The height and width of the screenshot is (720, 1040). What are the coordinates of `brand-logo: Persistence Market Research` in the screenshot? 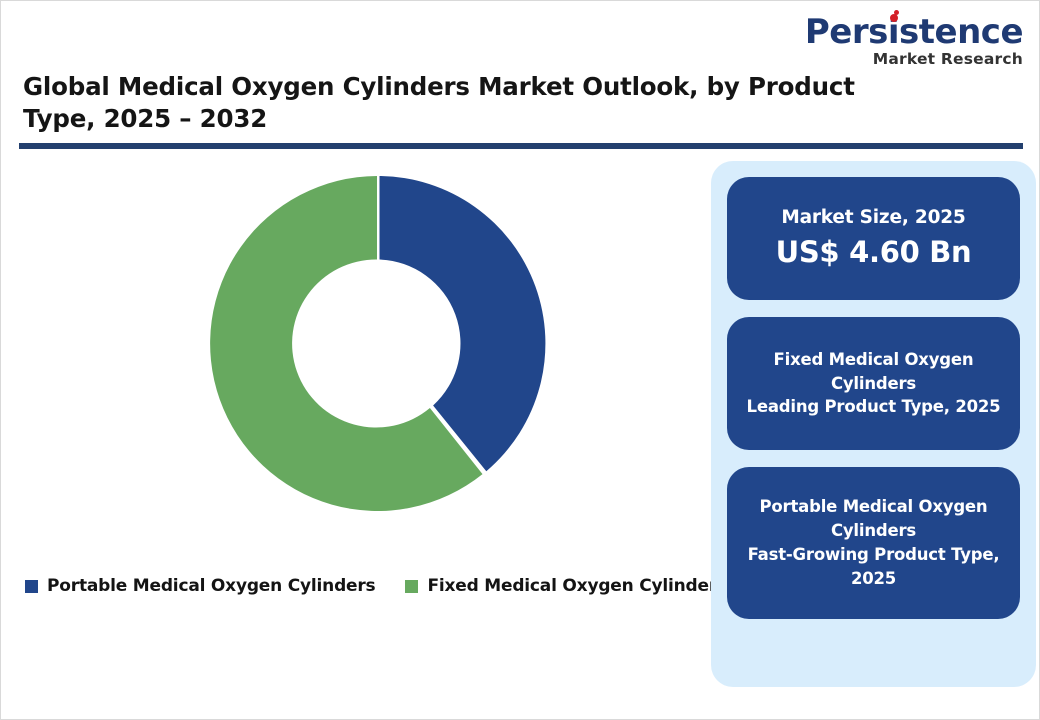 It's located at (914, 39).